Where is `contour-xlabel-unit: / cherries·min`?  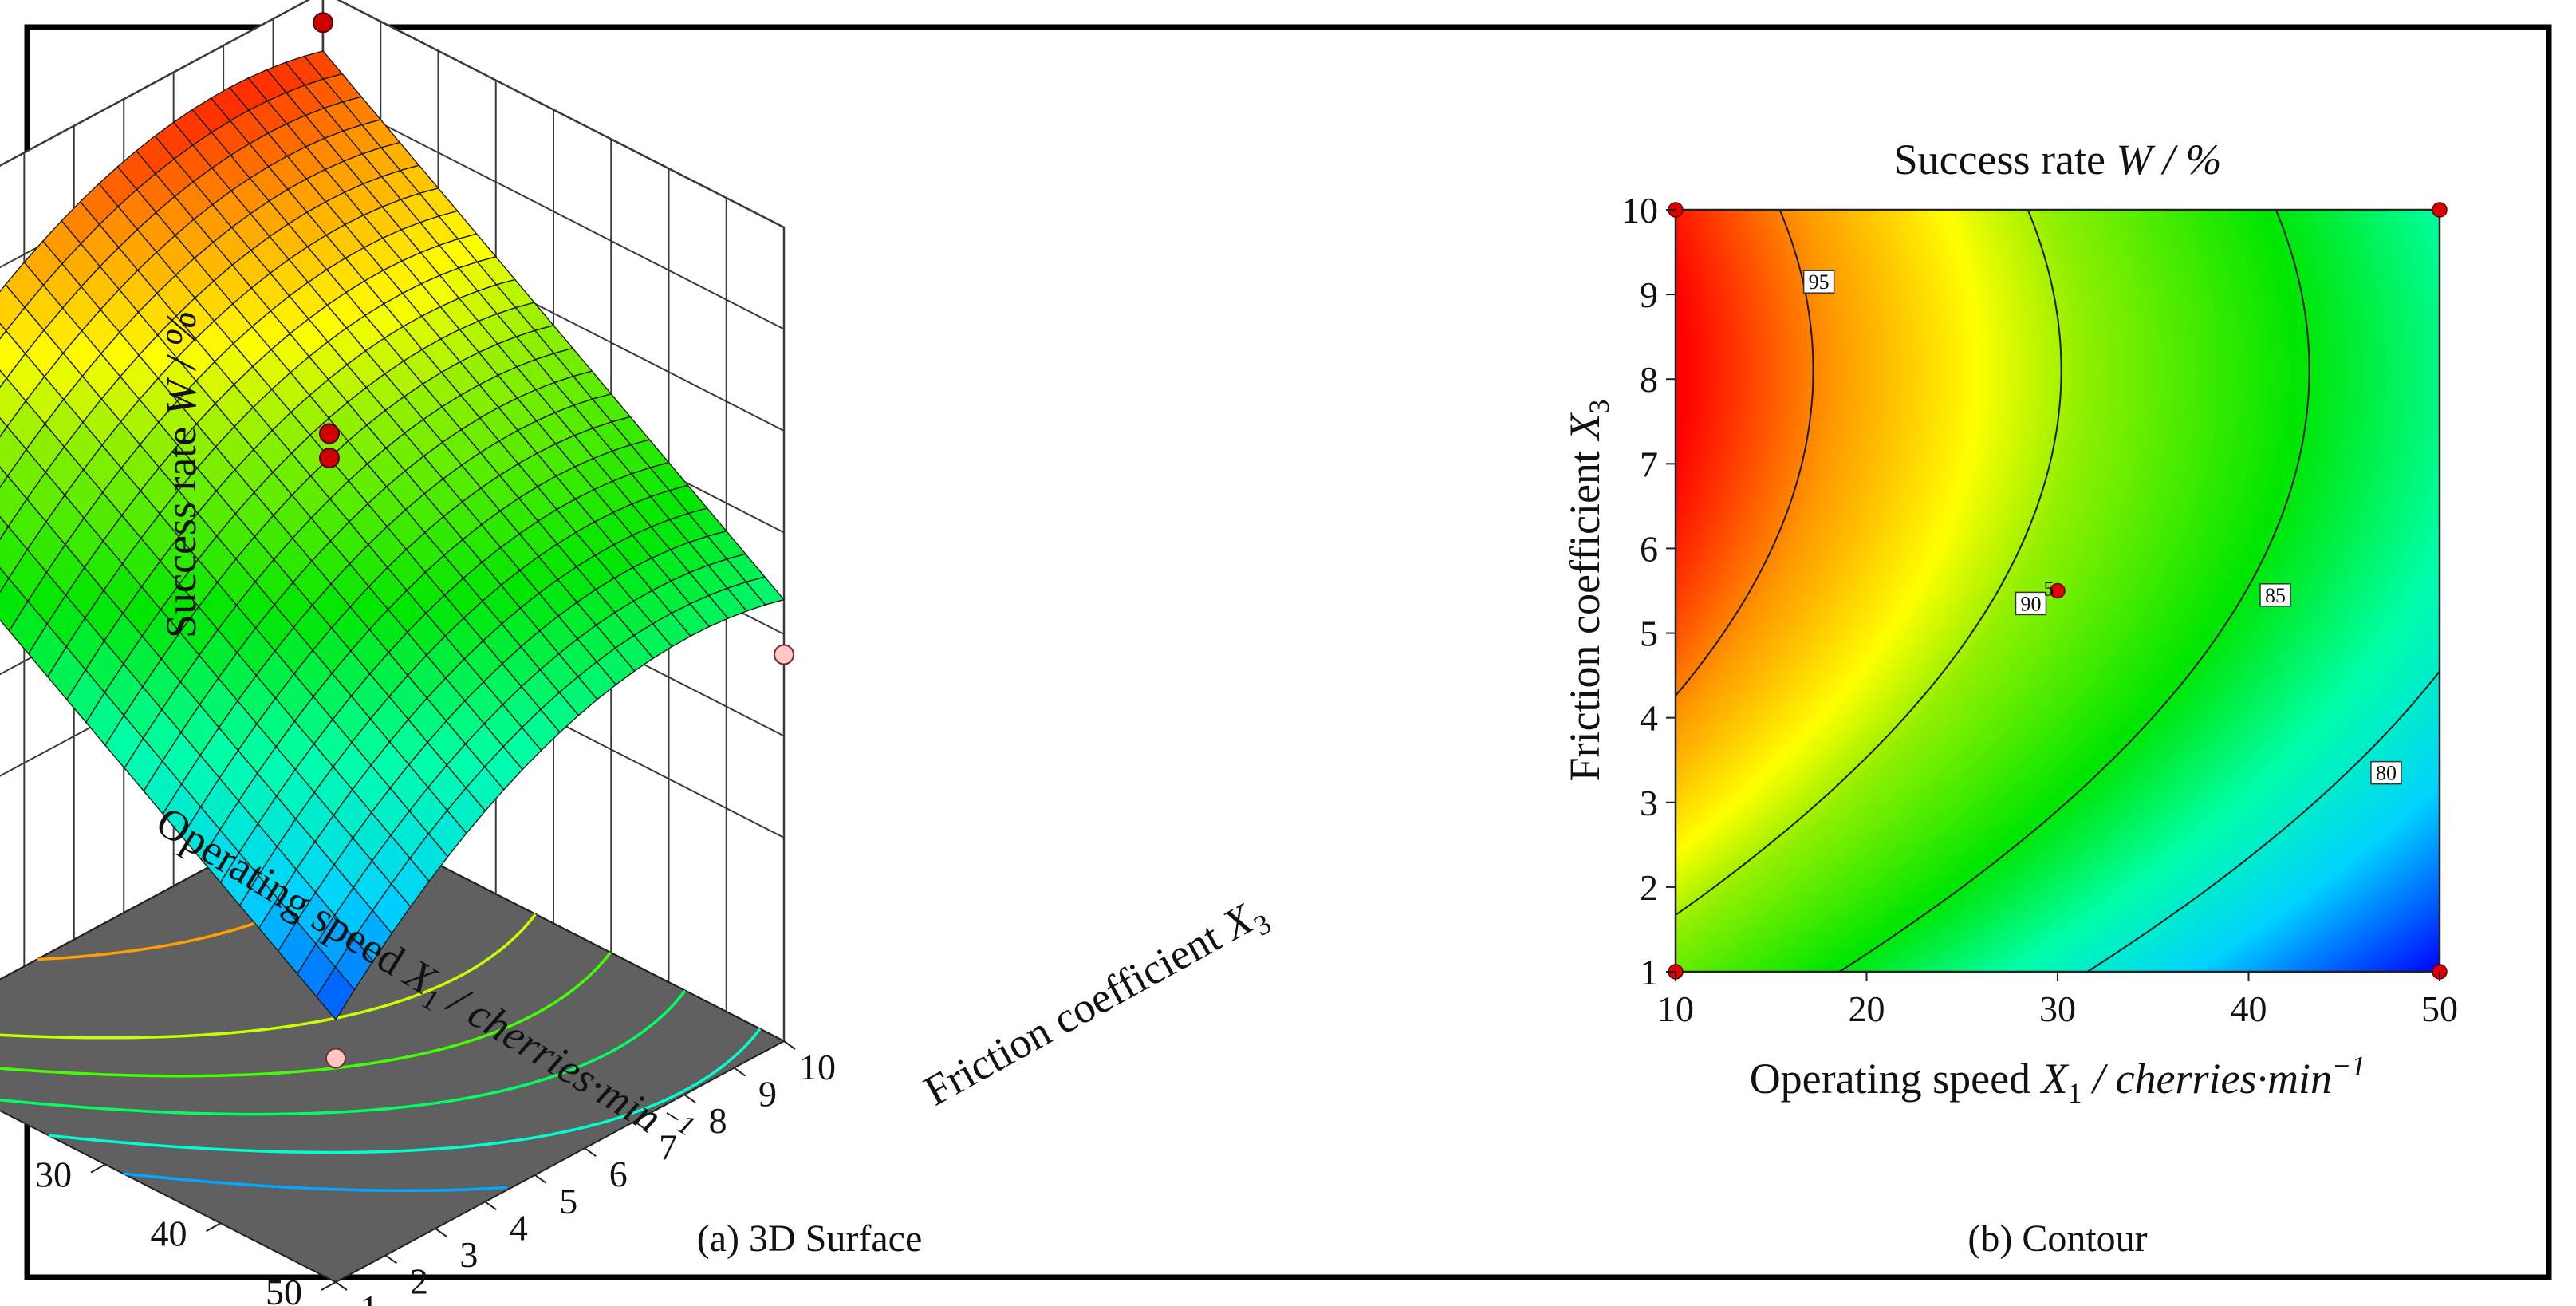 contour-xlabel-unit: / cherries·min is located at coordinates (2211, 1079).